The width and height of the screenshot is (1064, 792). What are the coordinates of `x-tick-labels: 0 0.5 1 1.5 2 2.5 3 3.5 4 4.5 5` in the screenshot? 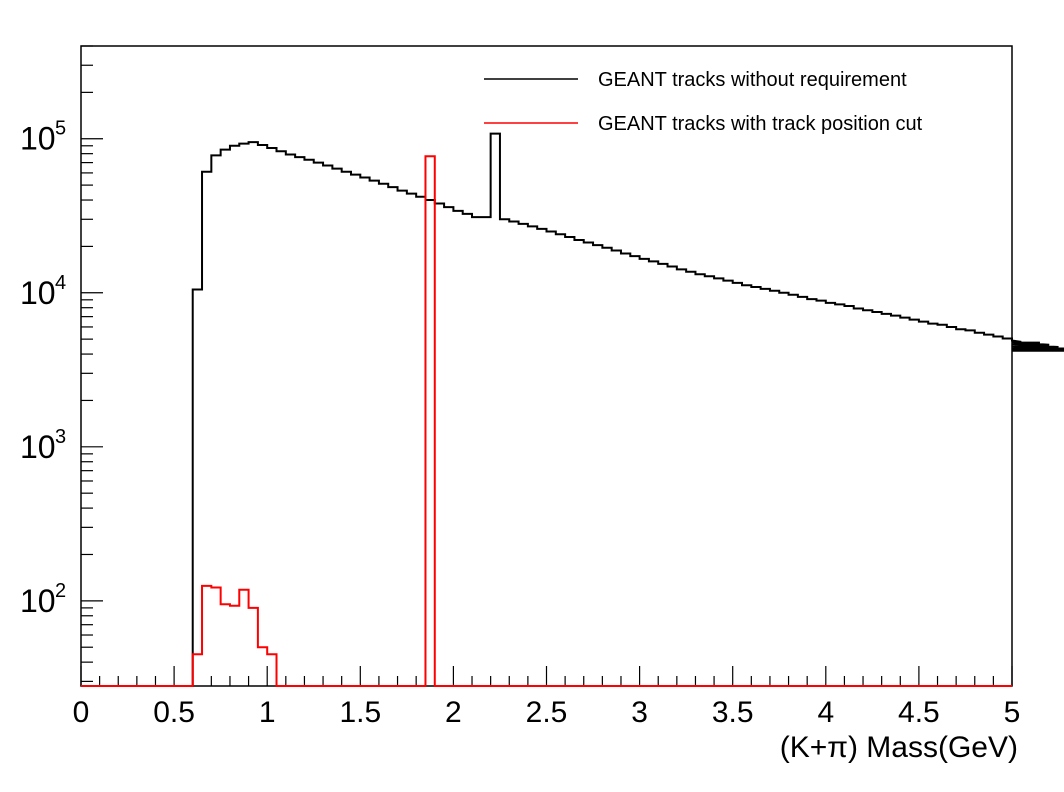 It's located at (547, 712).